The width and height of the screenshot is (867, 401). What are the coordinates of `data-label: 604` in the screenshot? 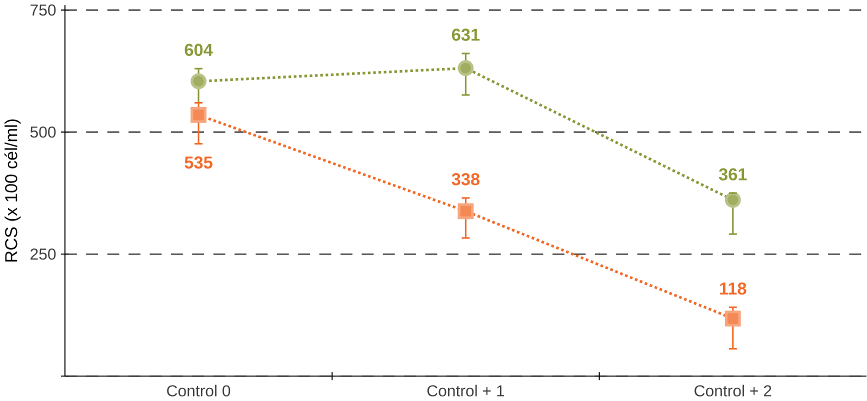 It's located at (198, 50).